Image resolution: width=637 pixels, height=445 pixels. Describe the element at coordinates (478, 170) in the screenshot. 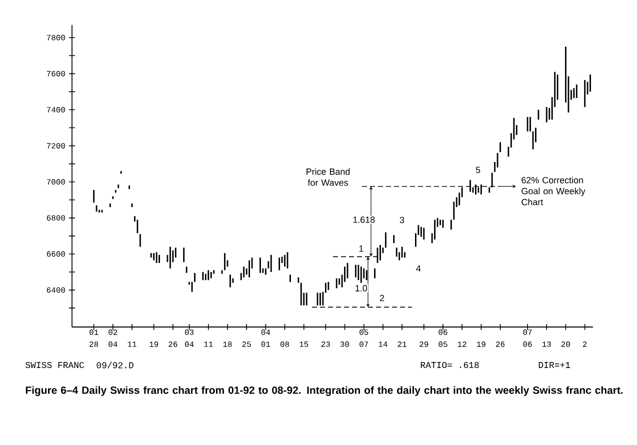

I see `annotation: 5` at that location.